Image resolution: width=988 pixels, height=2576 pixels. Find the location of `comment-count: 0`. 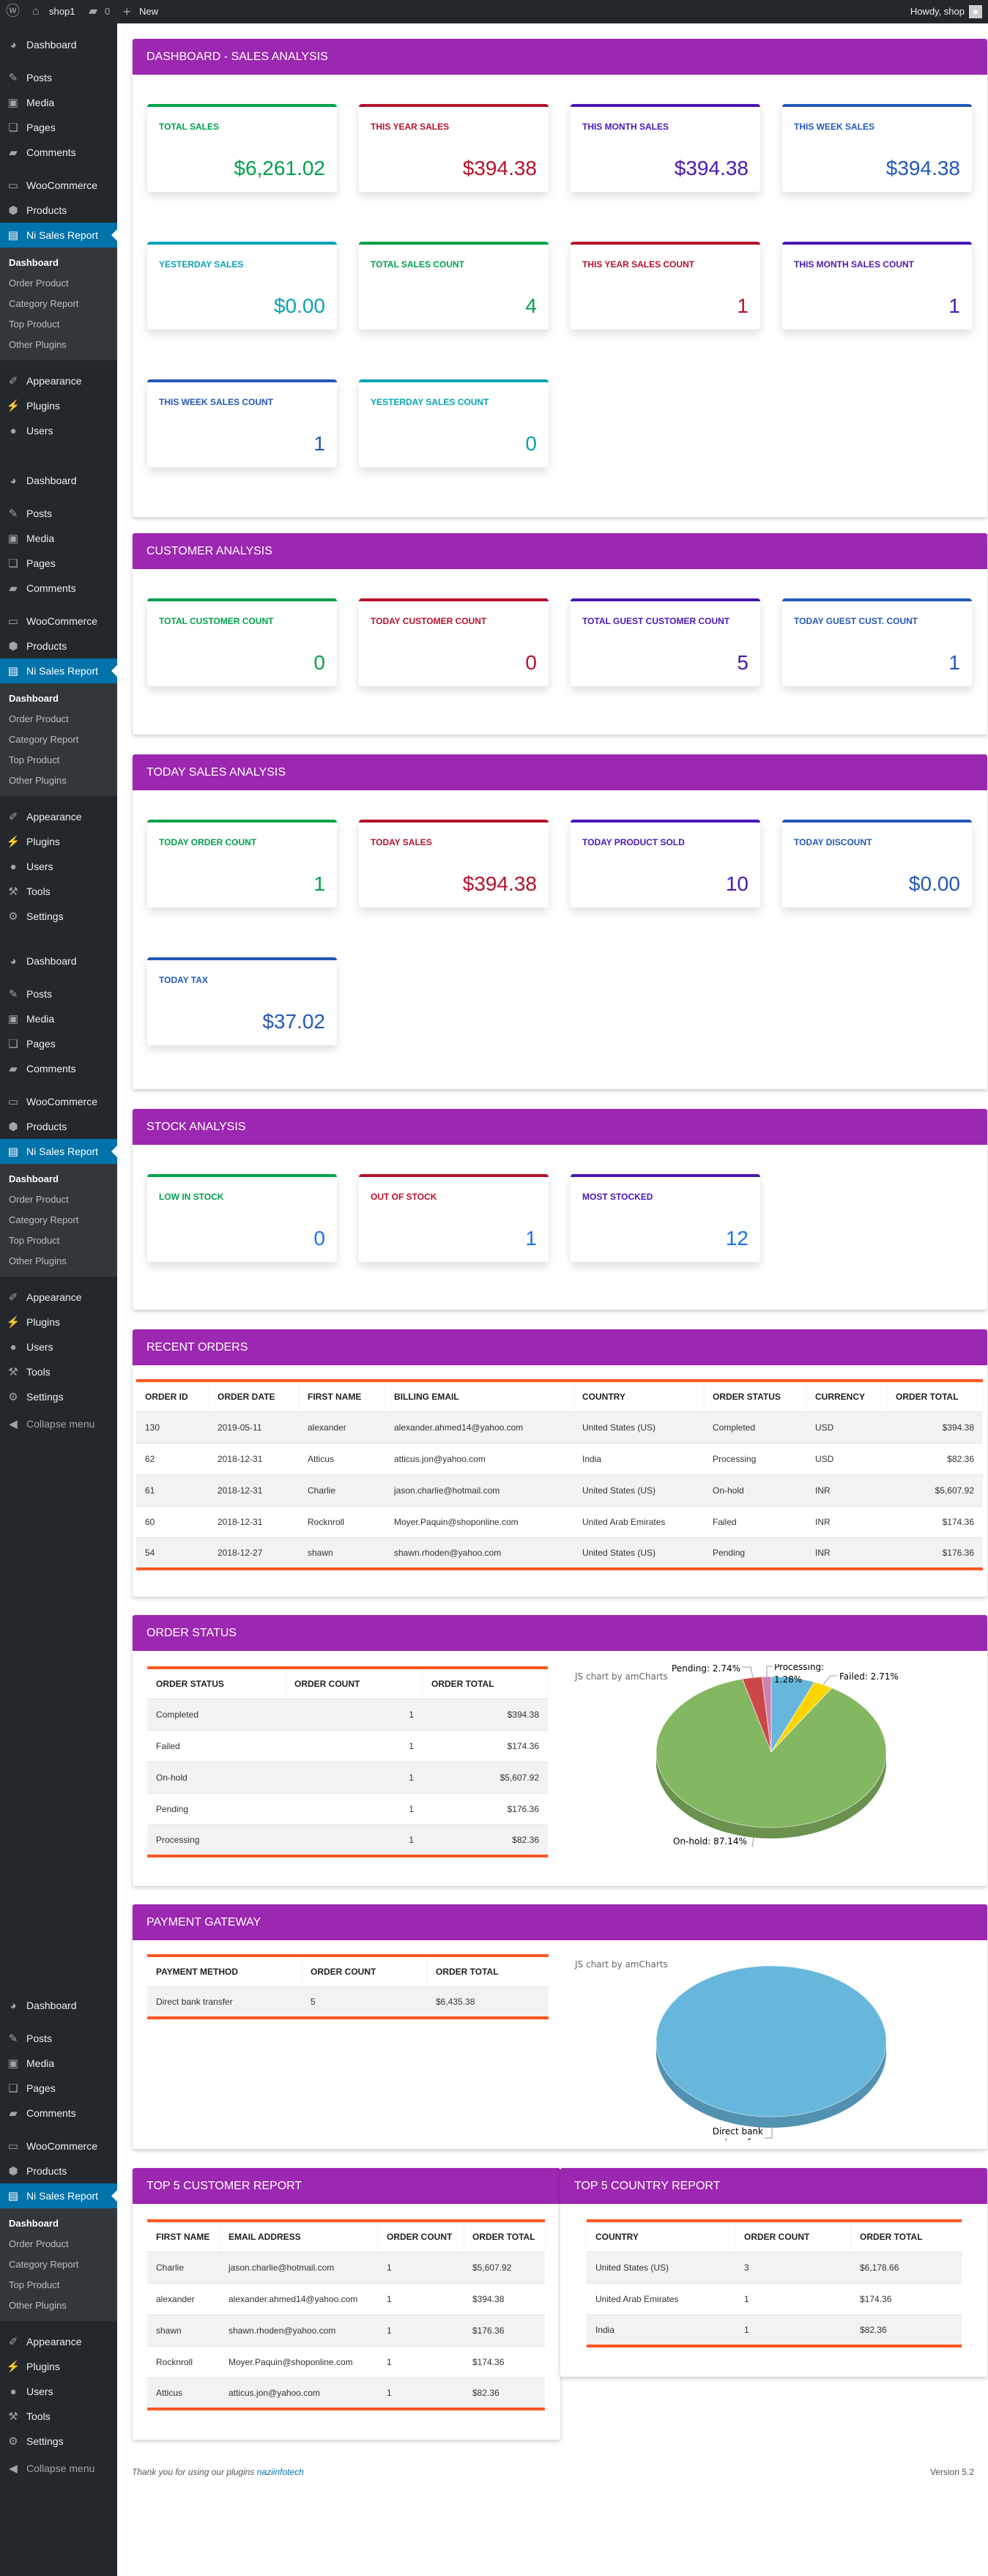

comment-count: 0 is located at coordinates (108, 11).